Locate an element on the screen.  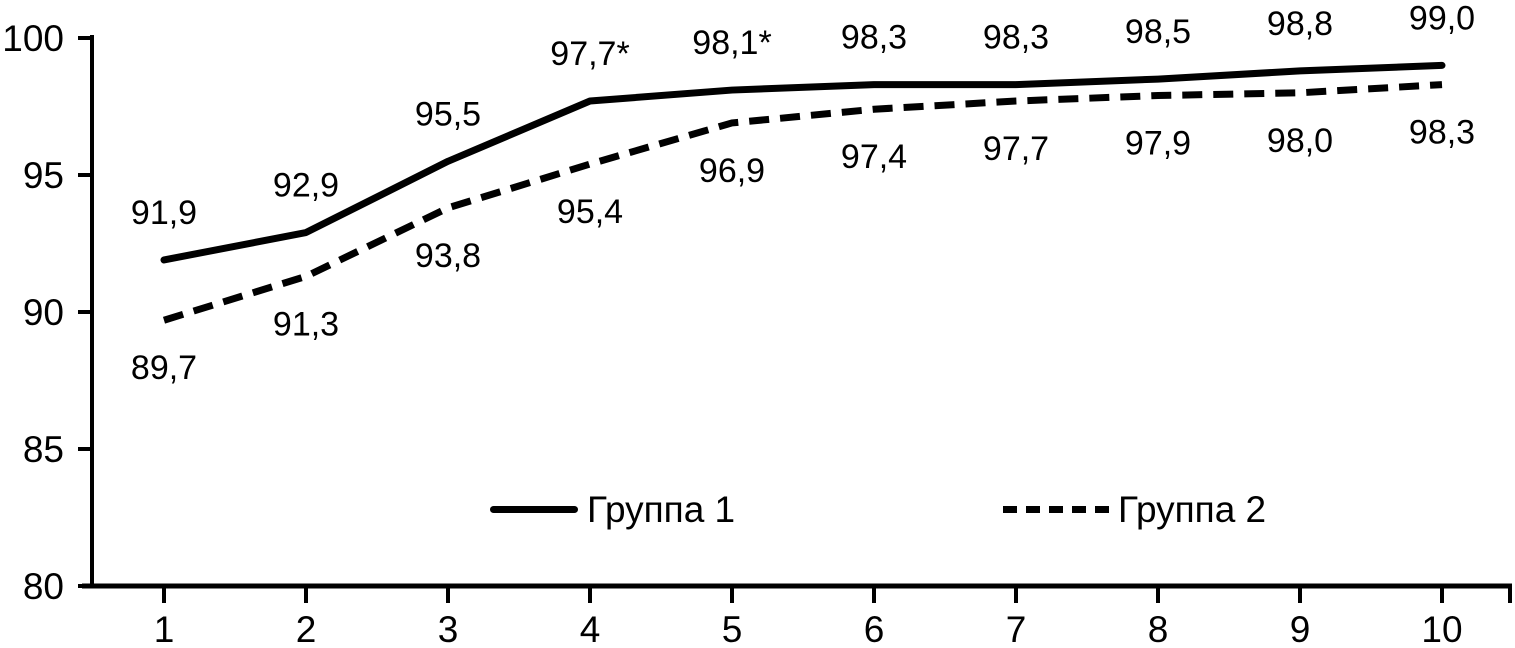
y-tick-label: 100 is located at coordinates (33, 38).